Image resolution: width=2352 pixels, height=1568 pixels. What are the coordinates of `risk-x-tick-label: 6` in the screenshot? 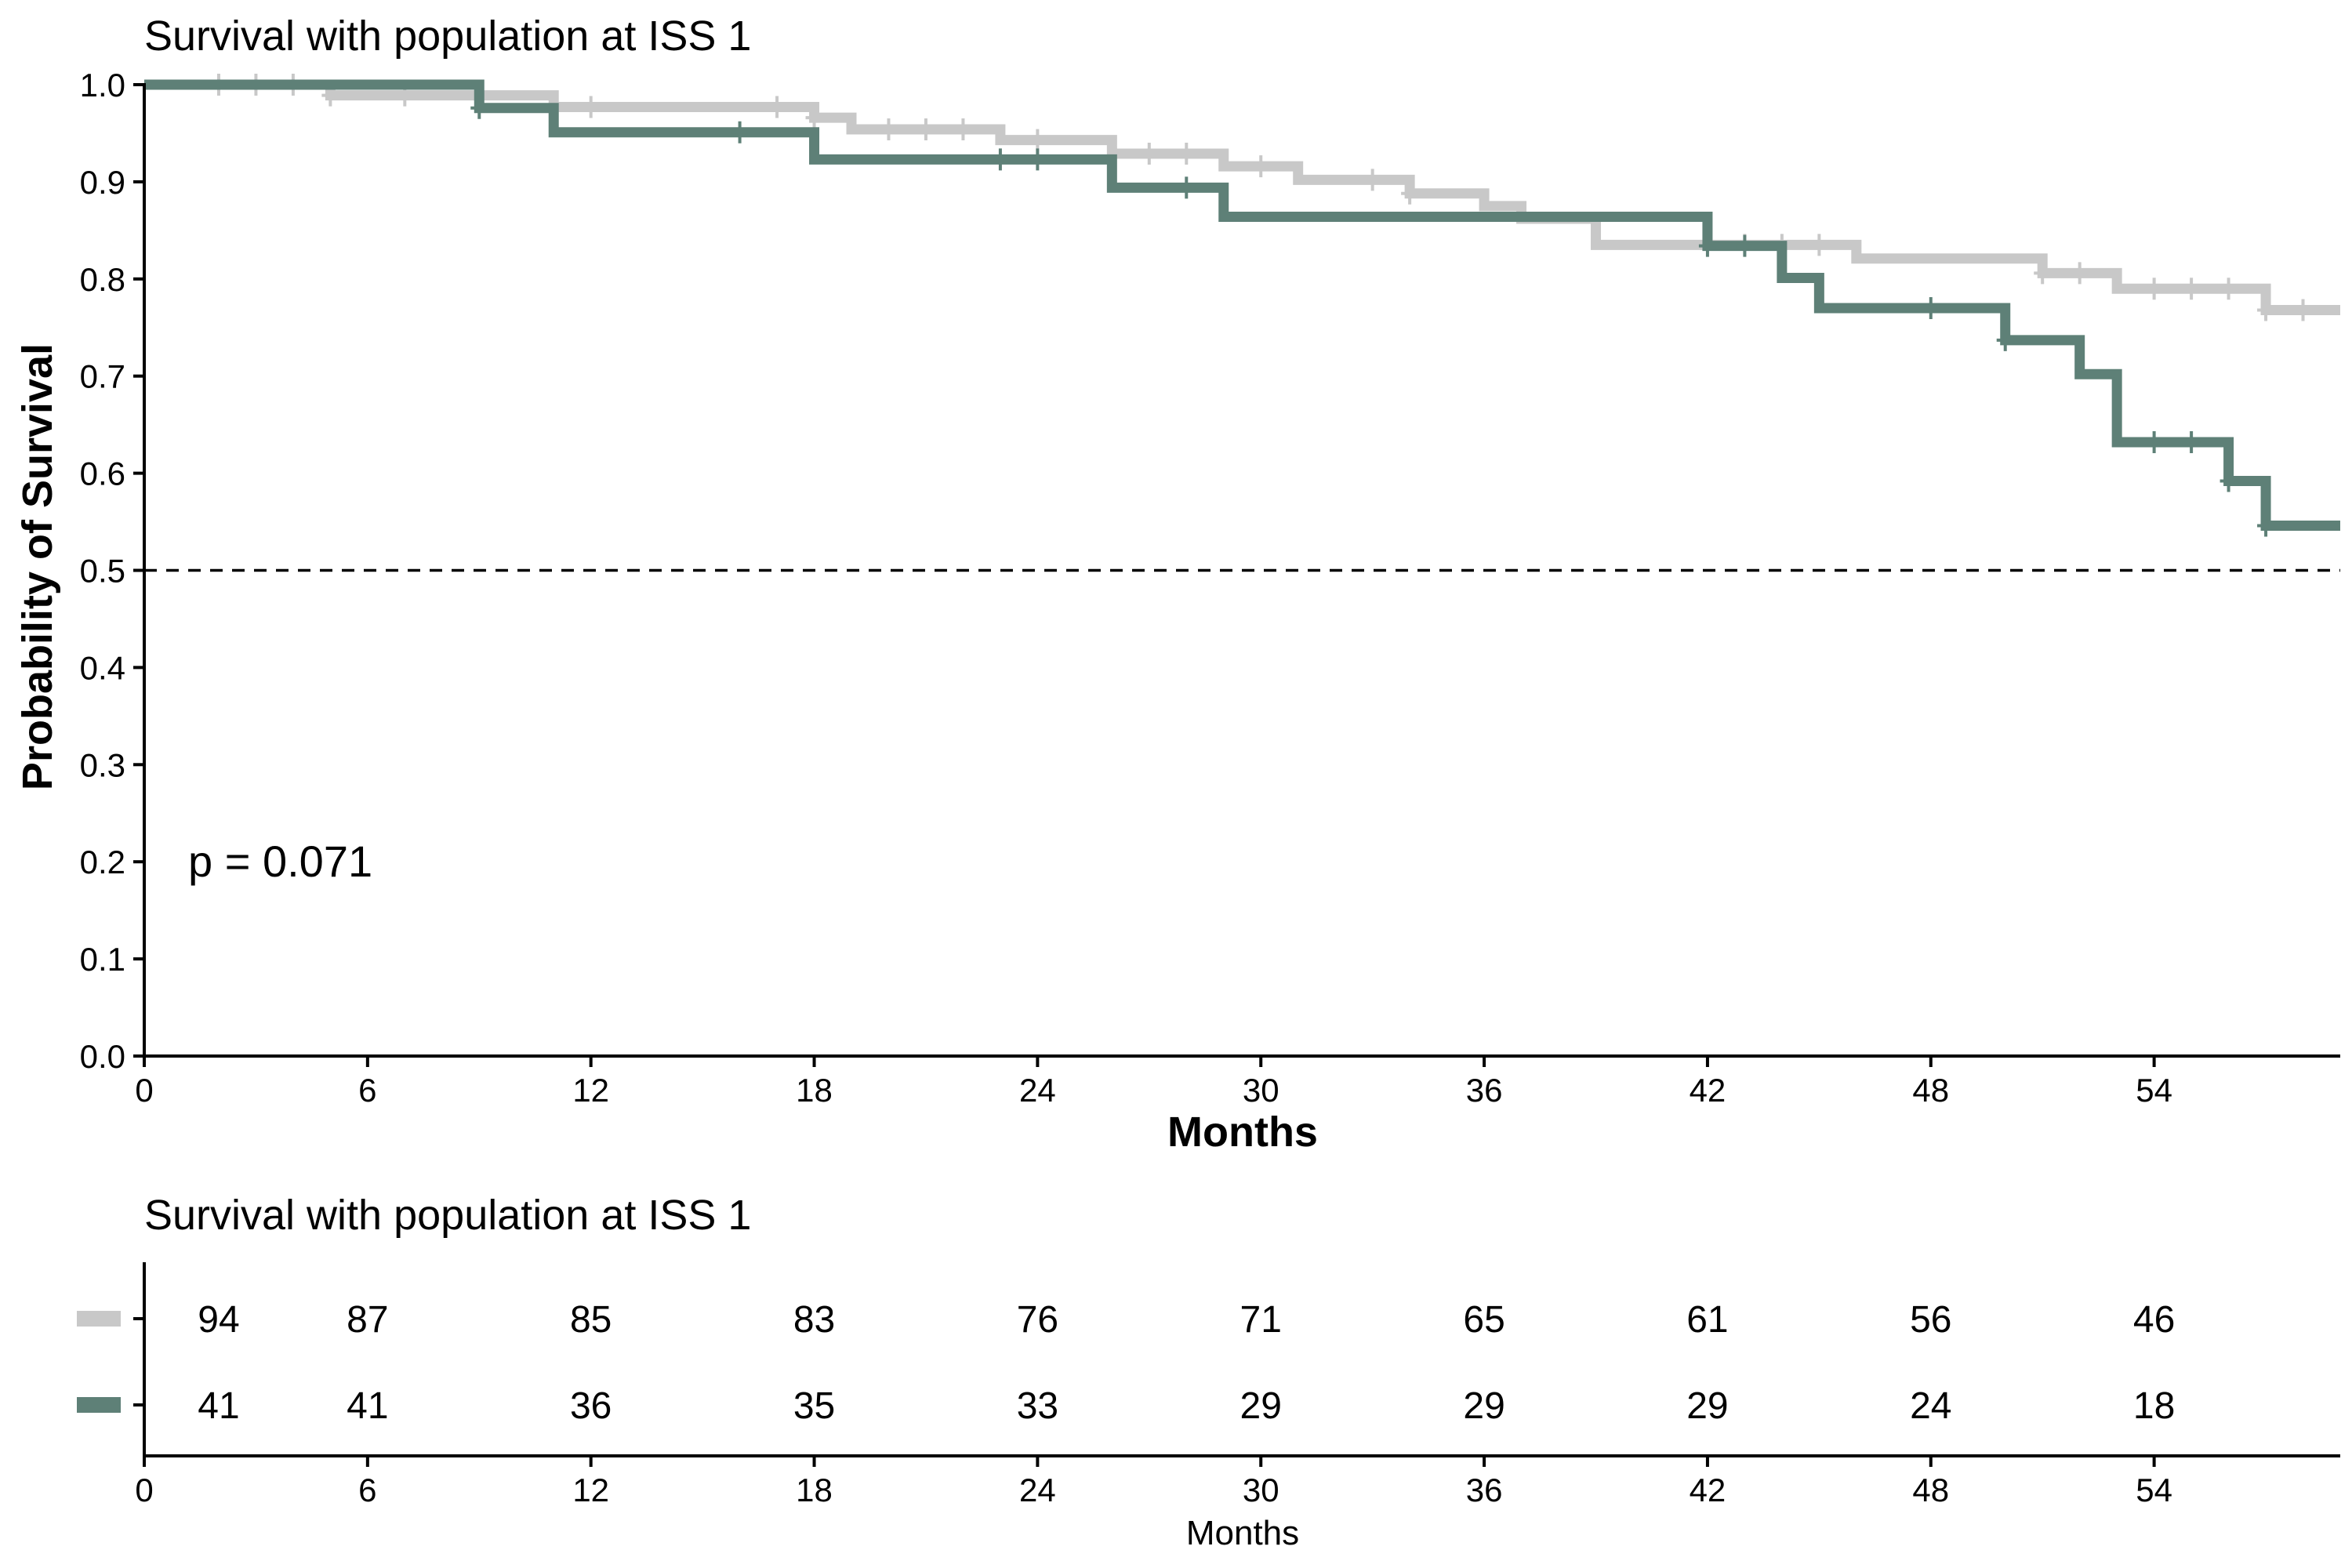 It's located at (367, 1490).